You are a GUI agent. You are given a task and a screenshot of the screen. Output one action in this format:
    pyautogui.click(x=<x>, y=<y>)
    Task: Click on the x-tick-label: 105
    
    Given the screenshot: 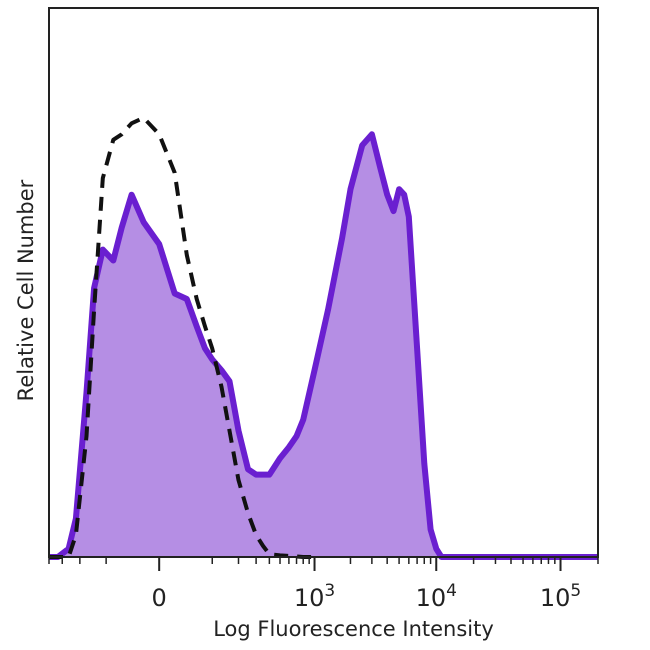 What is the action you would take?
    pyautogui.click(x=560, y=596)
    